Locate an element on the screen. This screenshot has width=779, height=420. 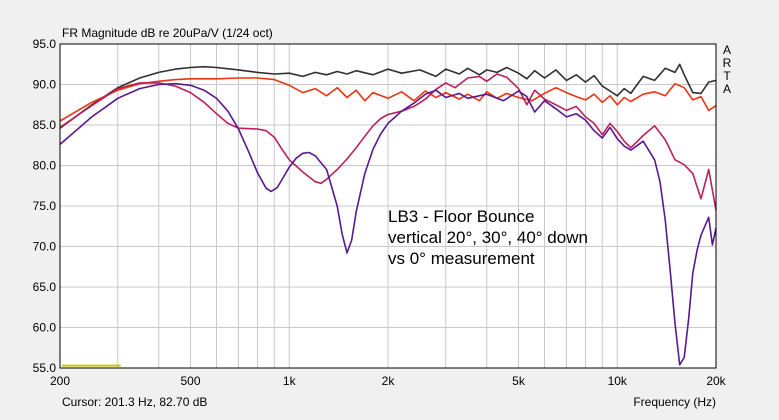
y-tick-label: 70.0 is located at coordinates (45, 247).